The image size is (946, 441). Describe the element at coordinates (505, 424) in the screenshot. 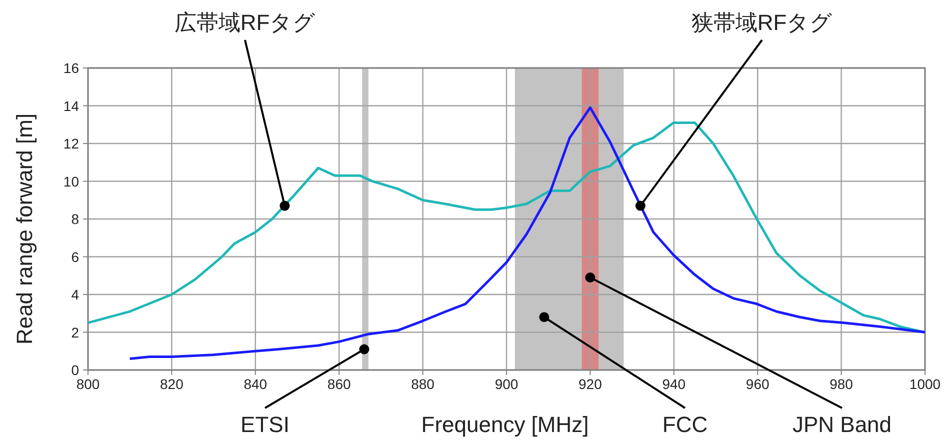

I see `x-axis-title: Frequency [MHz]` at that location.